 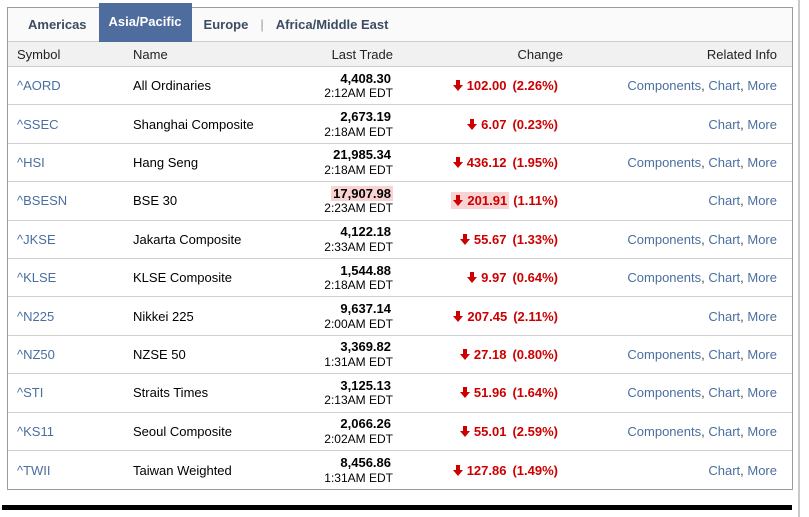 What do you see at coordinates (187, 239) in the screenshot?
I see `index-name: Jakarta Composite` at bounding box center [187, 239].